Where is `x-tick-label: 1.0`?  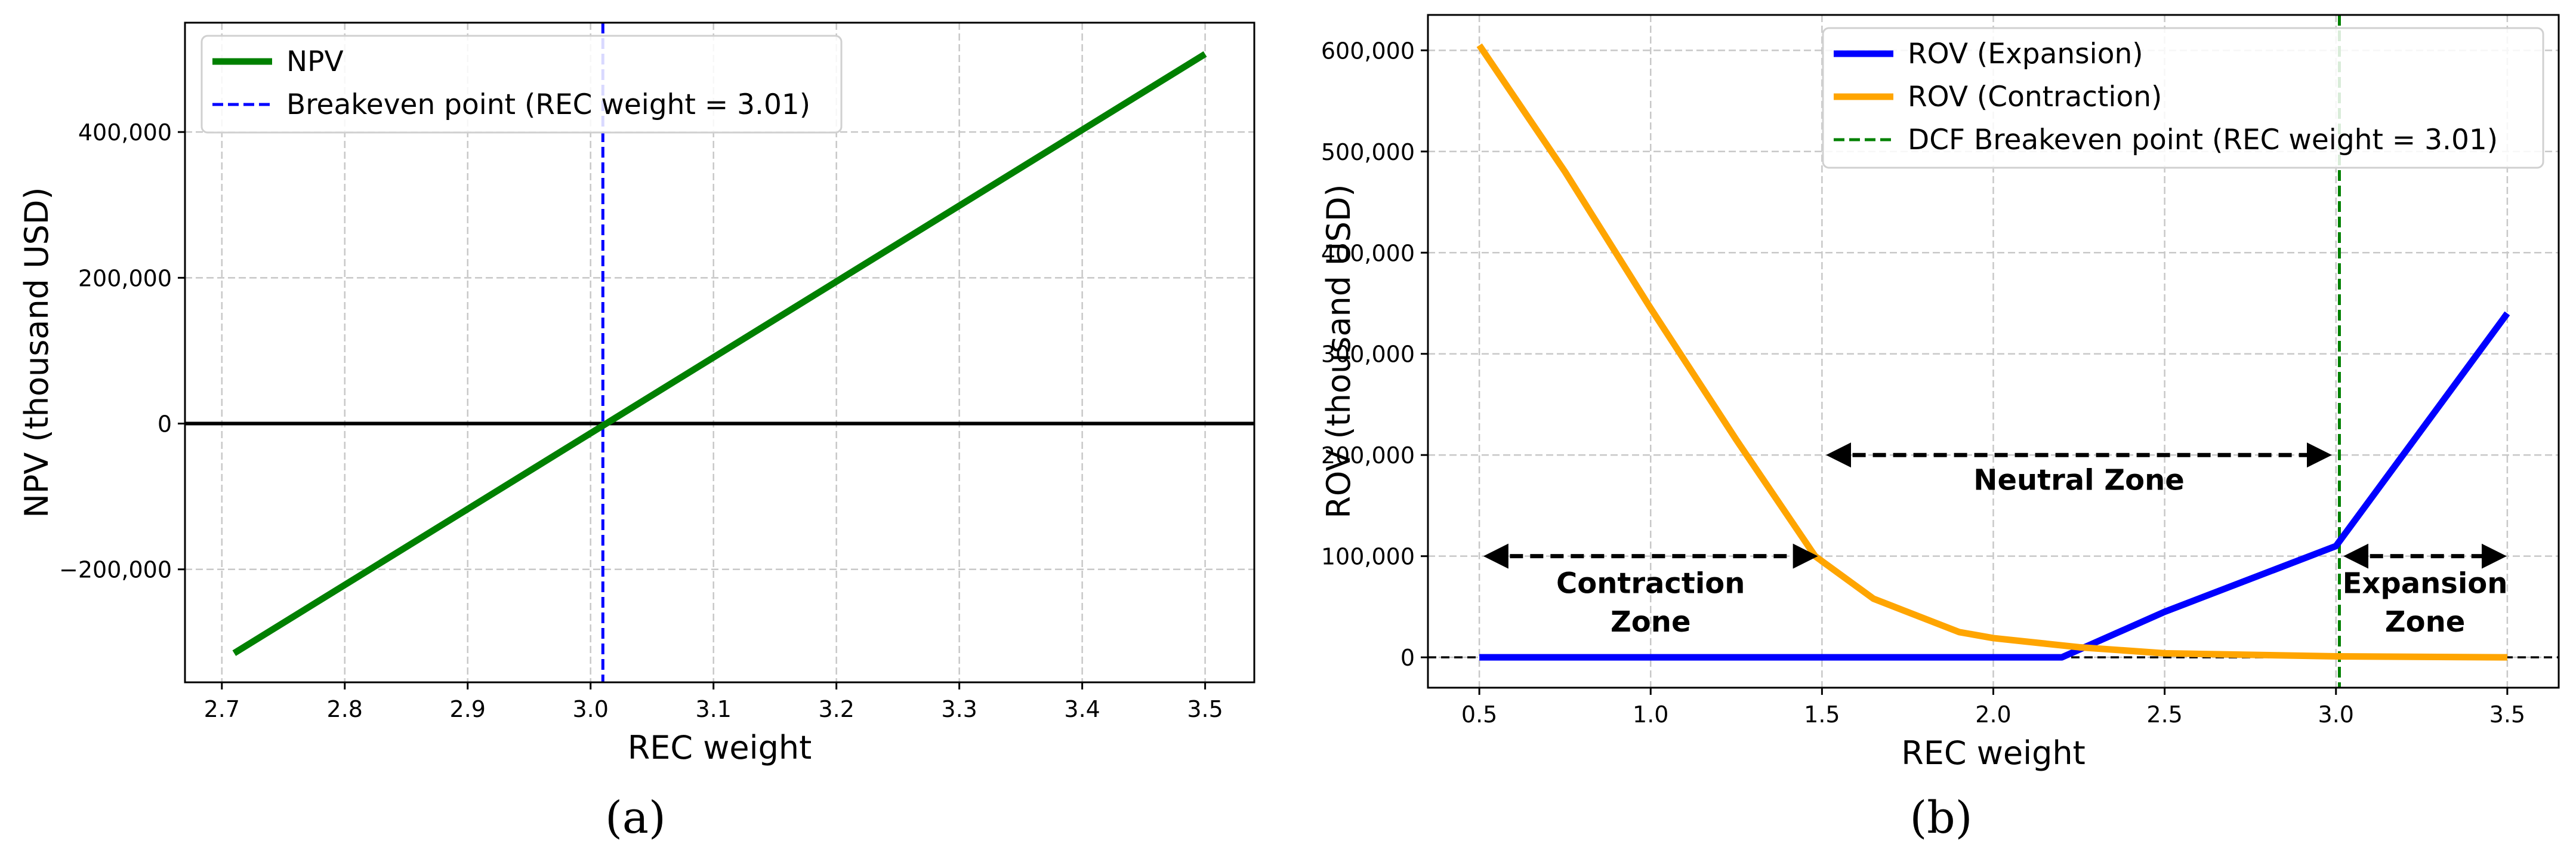
x-tick-label: 1.0 is located at coordinates (1650, 714).